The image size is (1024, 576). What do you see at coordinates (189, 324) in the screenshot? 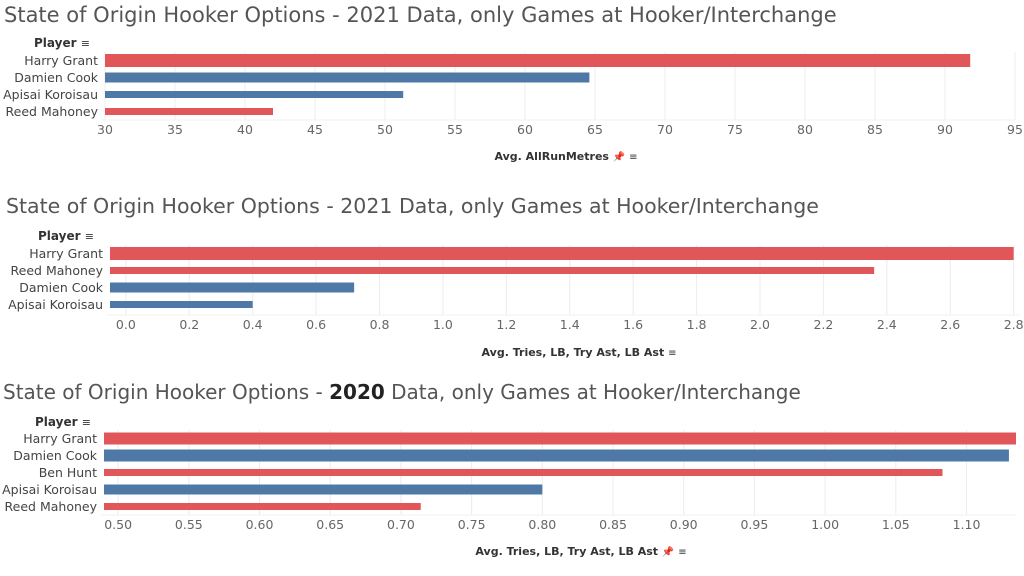
I see `x-tick-label: 0.2` at bounding box center [189, 324].